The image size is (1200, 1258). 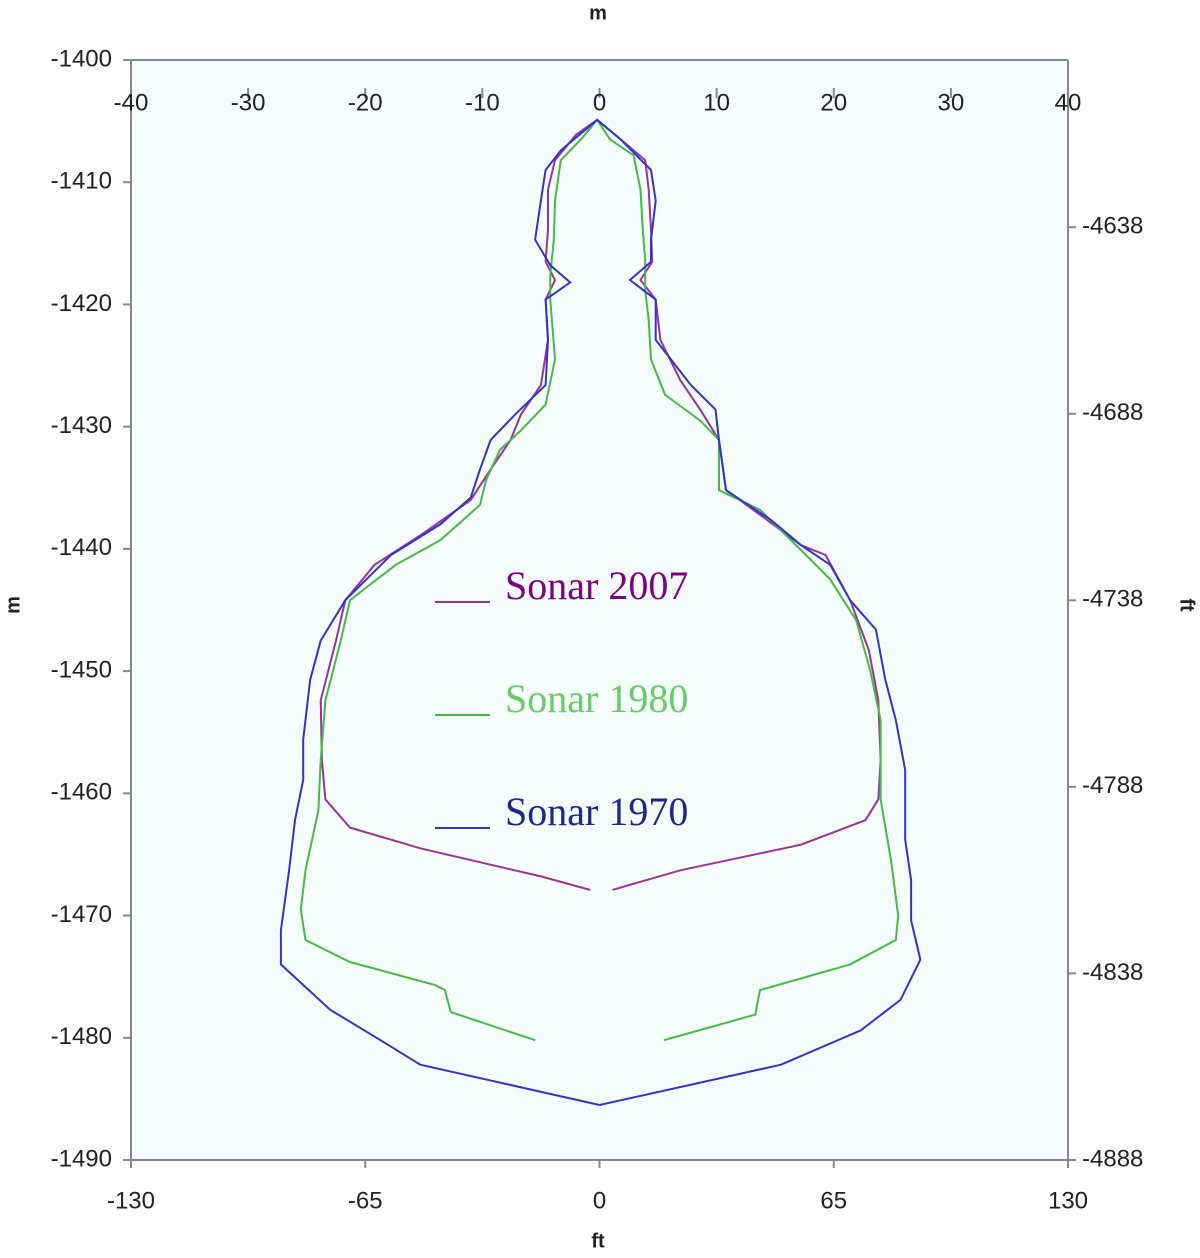 What do you see at coordinates (1068, 102) in the screenshot?
I see `top-tick-label: 40` at bounding box center [1068, 102].